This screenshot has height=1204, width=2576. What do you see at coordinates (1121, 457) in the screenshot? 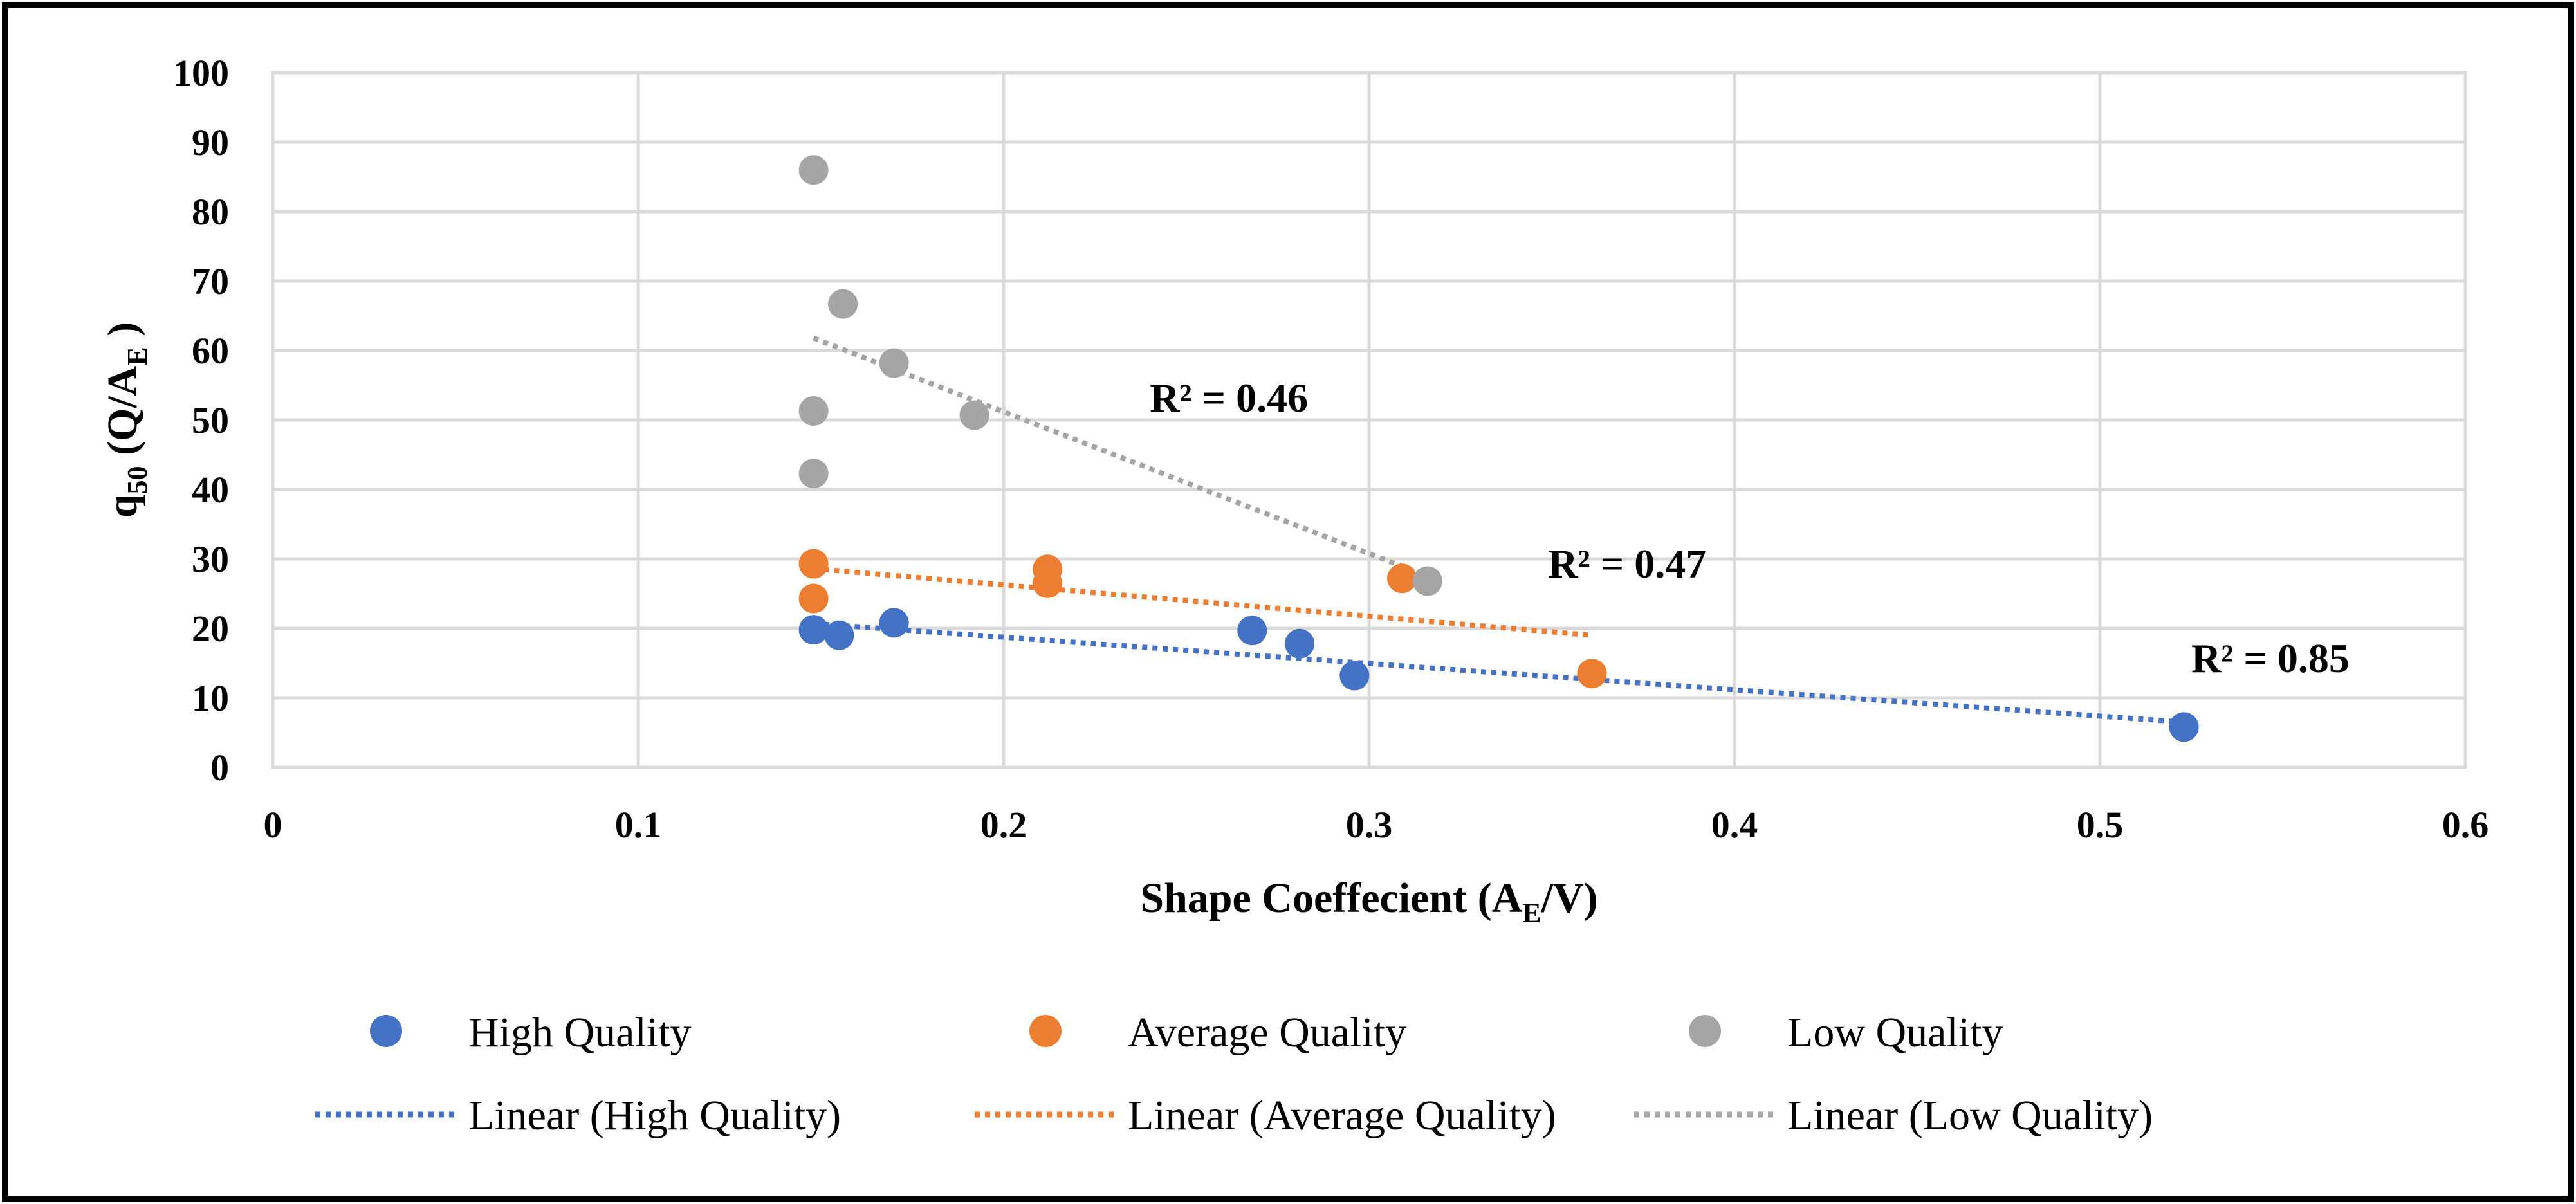
I see `trendline-low-quality` at bounding box center [1121, 457].